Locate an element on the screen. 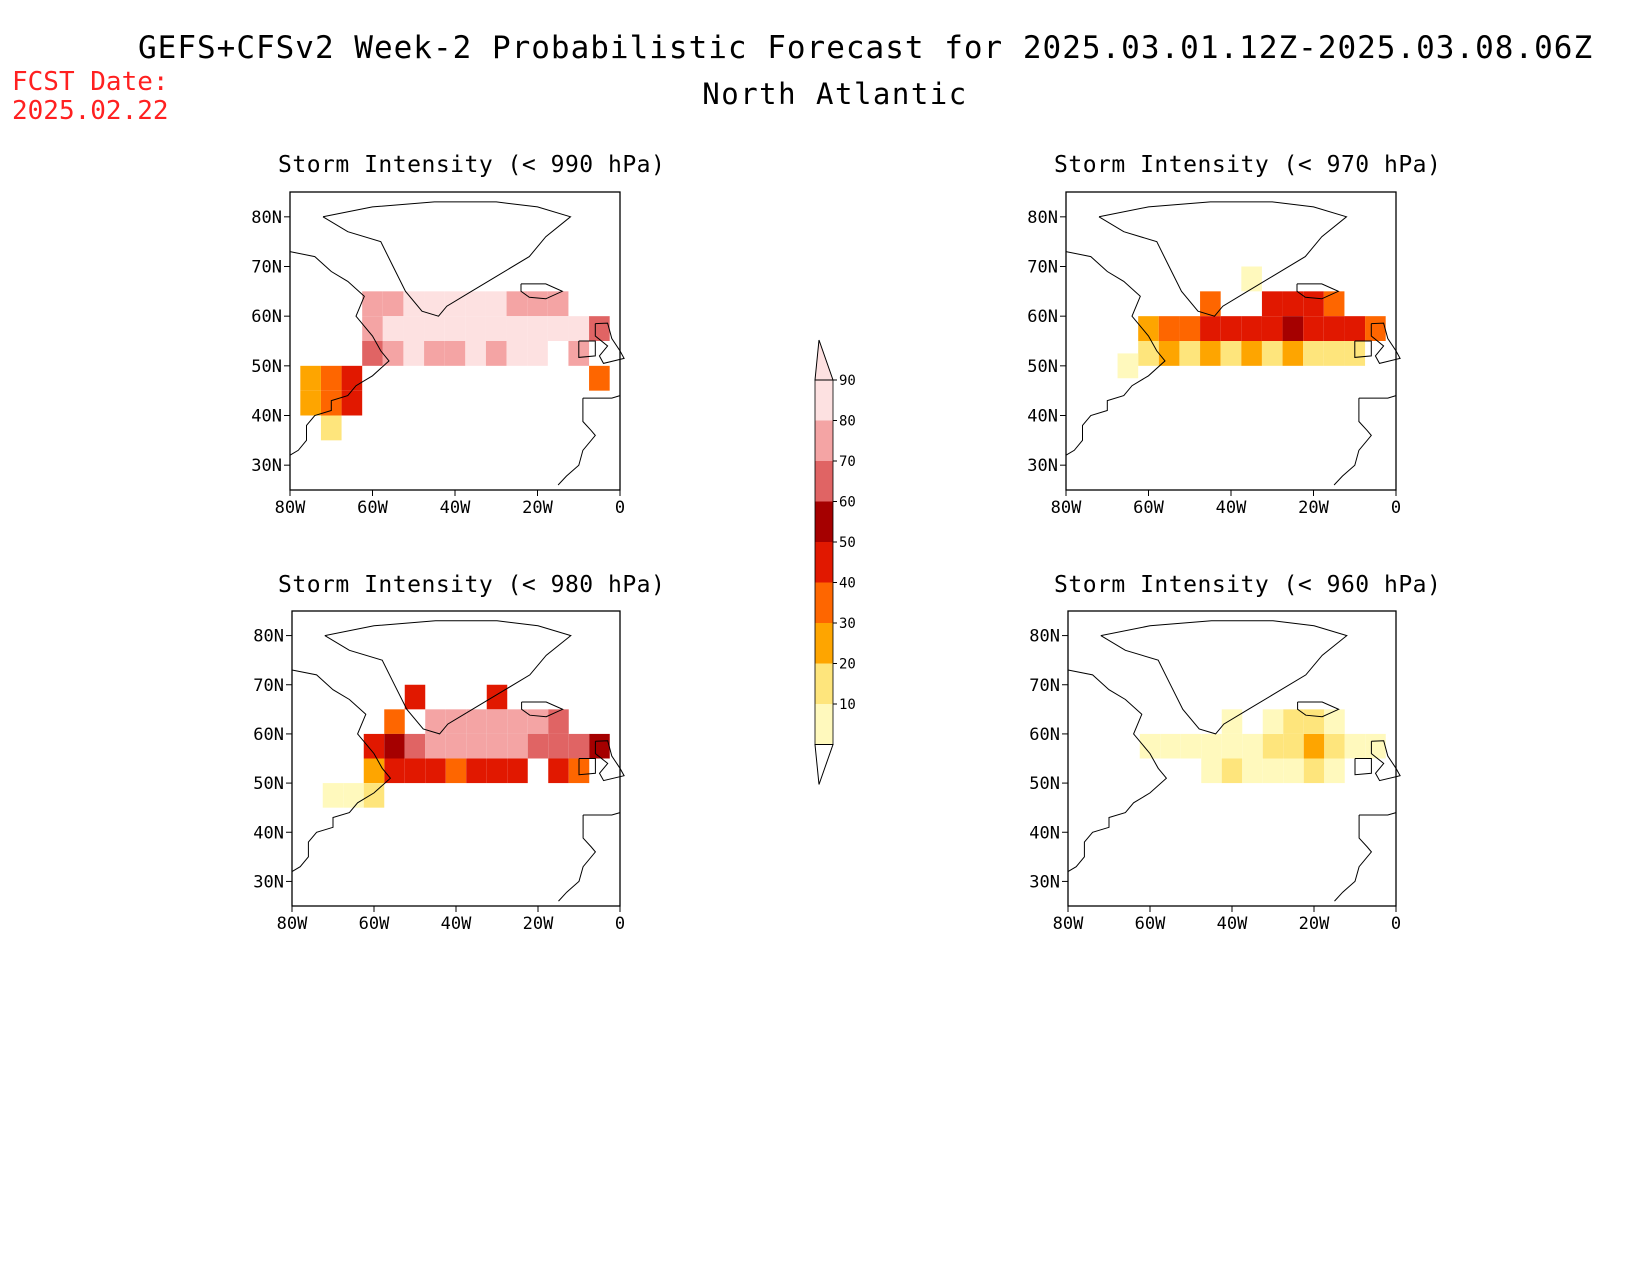  colorbar-label: 80 is located at coordinates (847, 422).